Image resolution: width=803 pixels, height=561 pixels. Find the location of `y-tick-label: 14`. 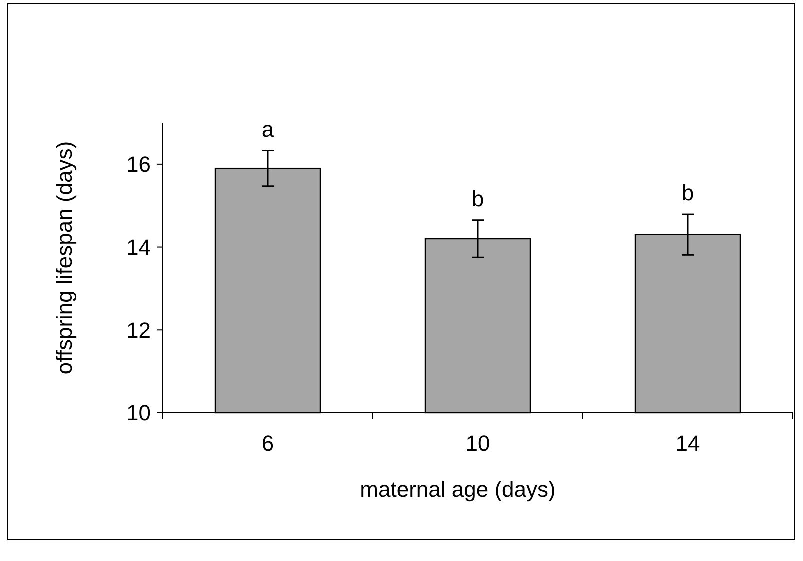

y-tick-label: 14 is located at coordinates (138, 247).